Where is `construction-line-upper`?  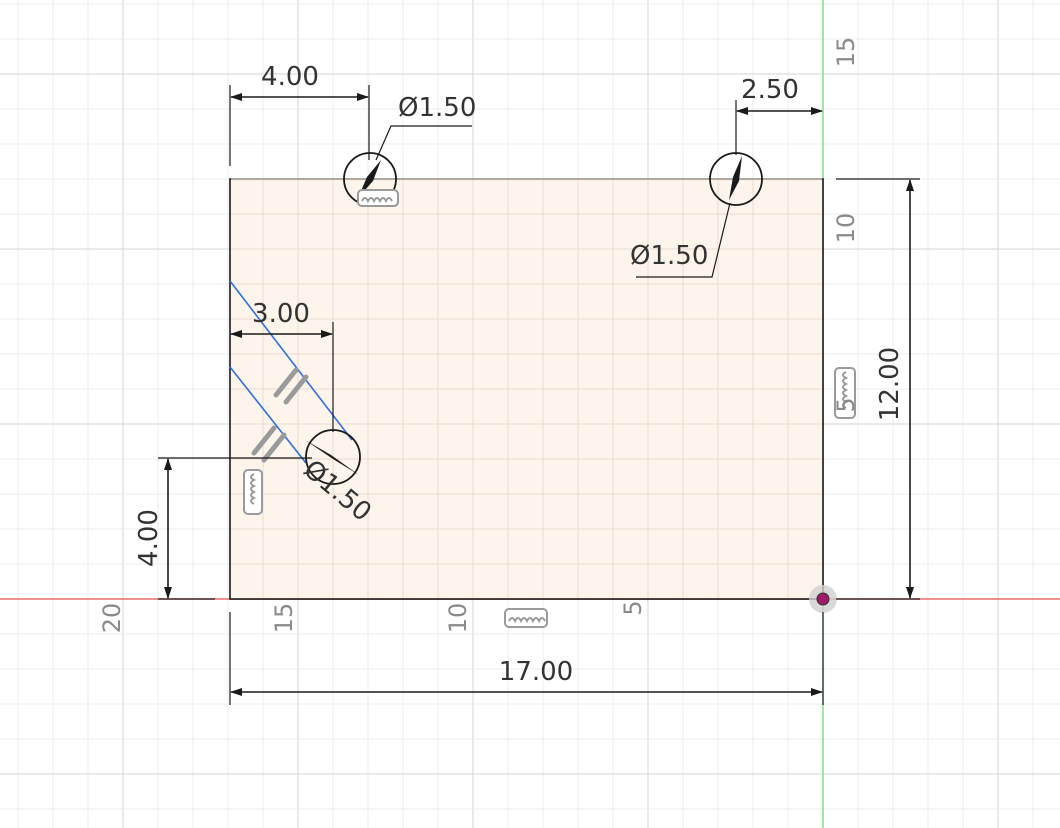
construction-line-upper is located at coordinates (291, 360).